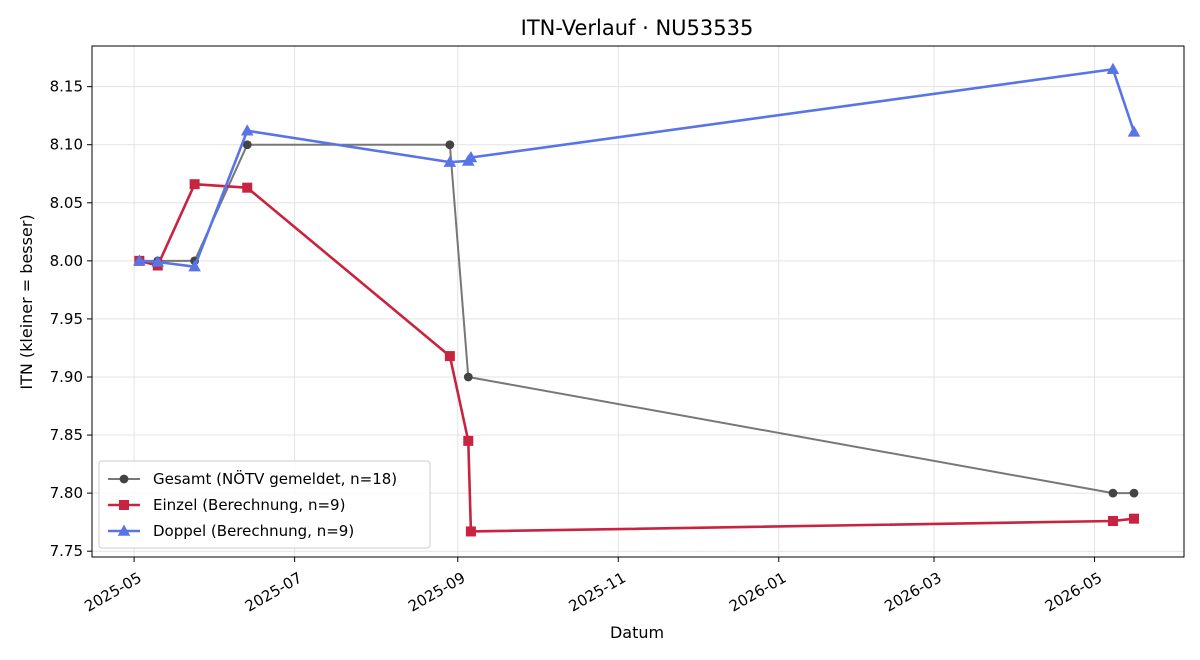 The image size is (1200, 660). What do you see at coordinates (66, 87) in the screenshot?
I see `y-tick-label: 8.15` at bounding box center [66, 87].